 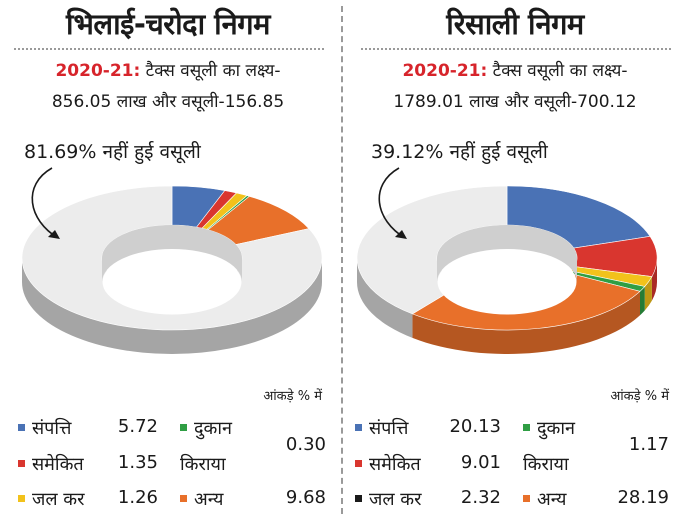 I want to click on uncollected-callout: 39.12% नहीं हुई वसूली, so click(x=459, y=152).